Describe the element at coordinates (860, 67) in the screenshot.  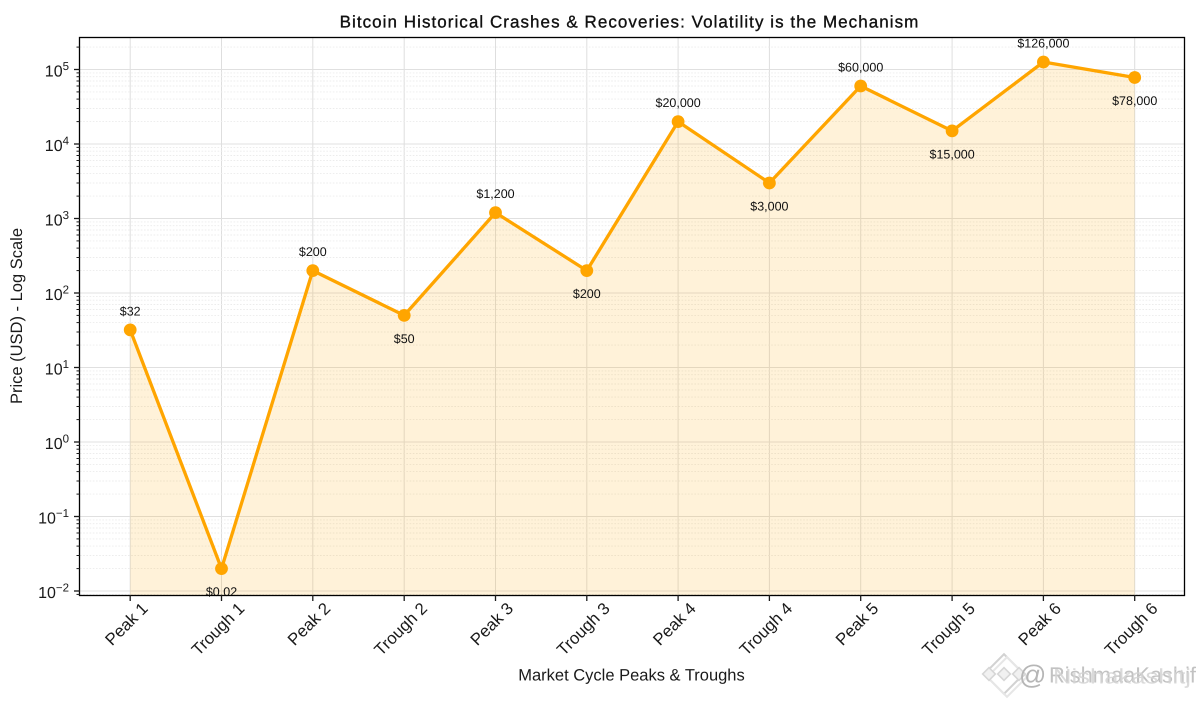
I see `svg-text: $60,000` at that location.